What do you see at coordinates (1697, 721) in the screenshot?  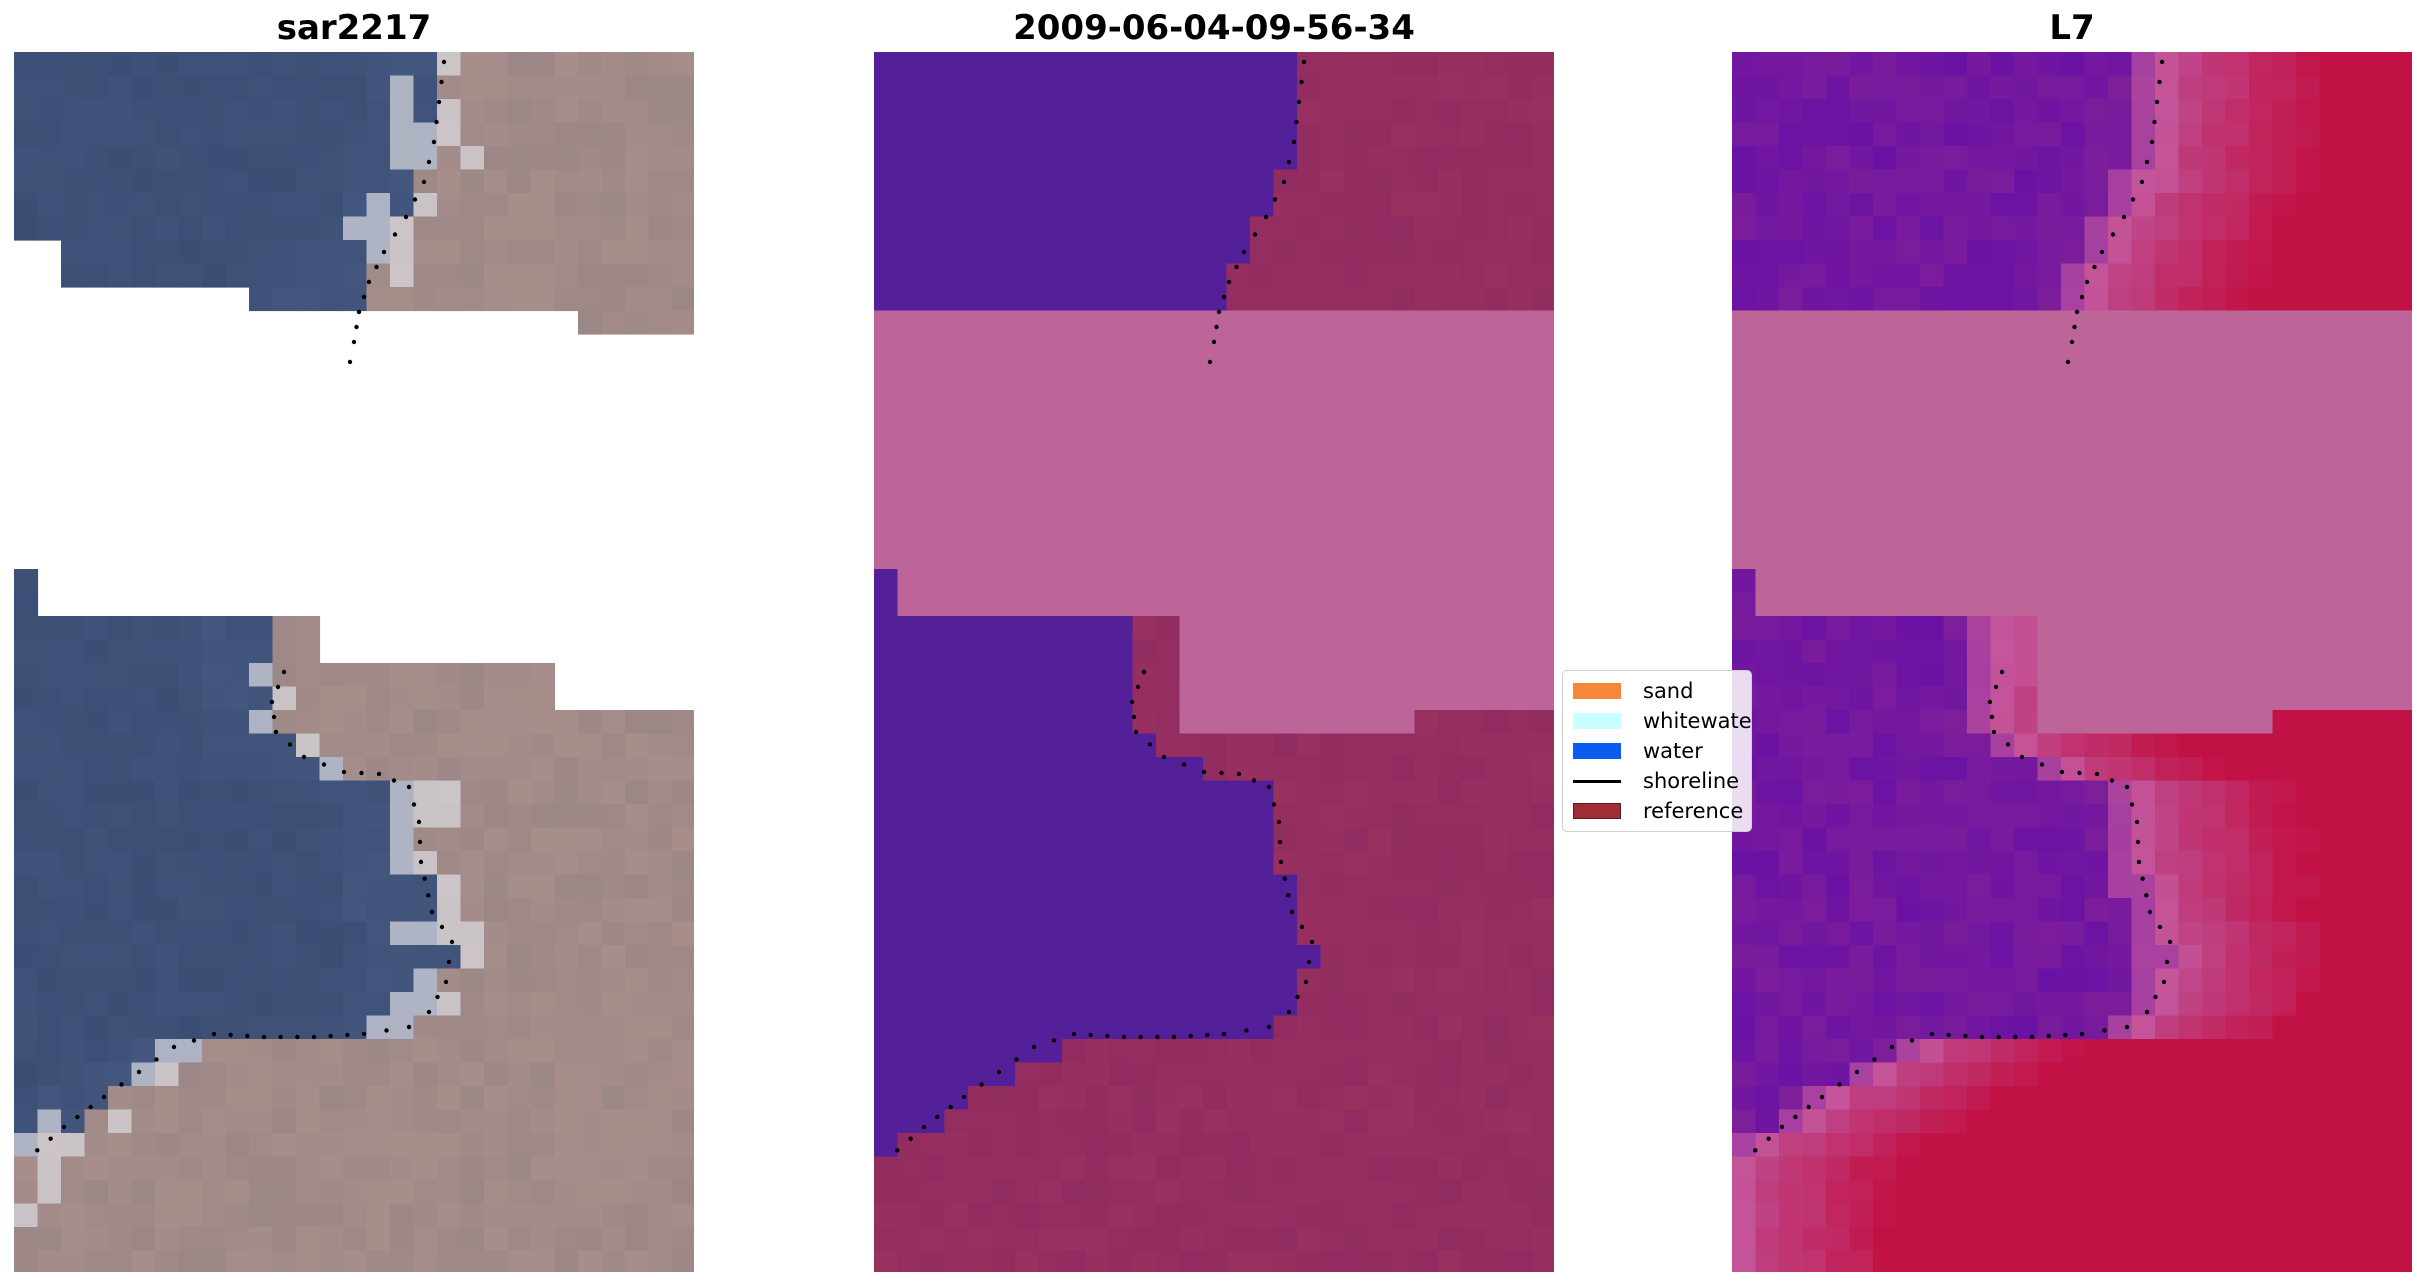 I see `legend-label-whitewater: whitewater` at bounding box center [1697, 721].